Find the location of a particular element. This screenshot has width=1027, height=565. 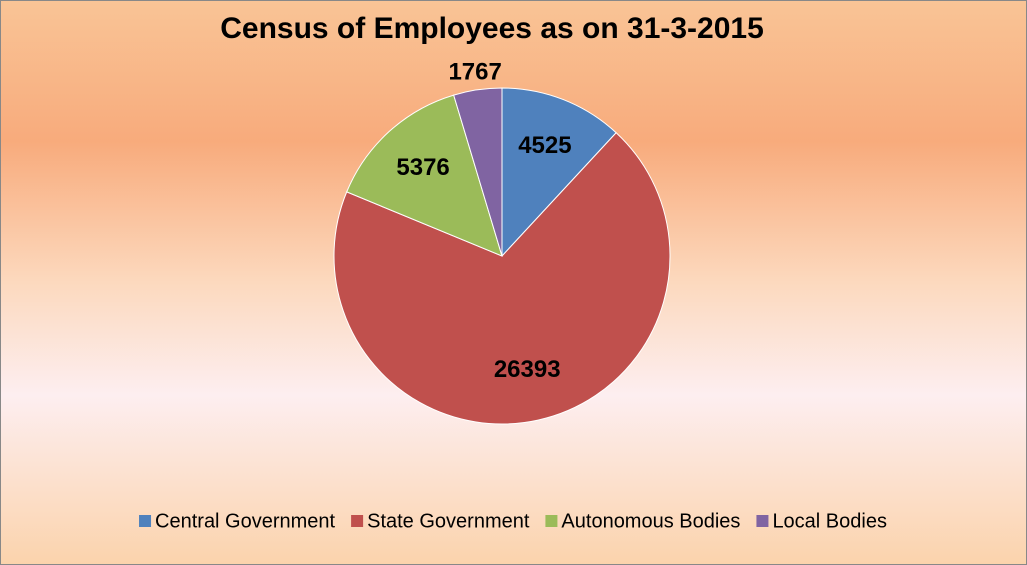

data-label: 5376 is located at coordinates (422, 167).